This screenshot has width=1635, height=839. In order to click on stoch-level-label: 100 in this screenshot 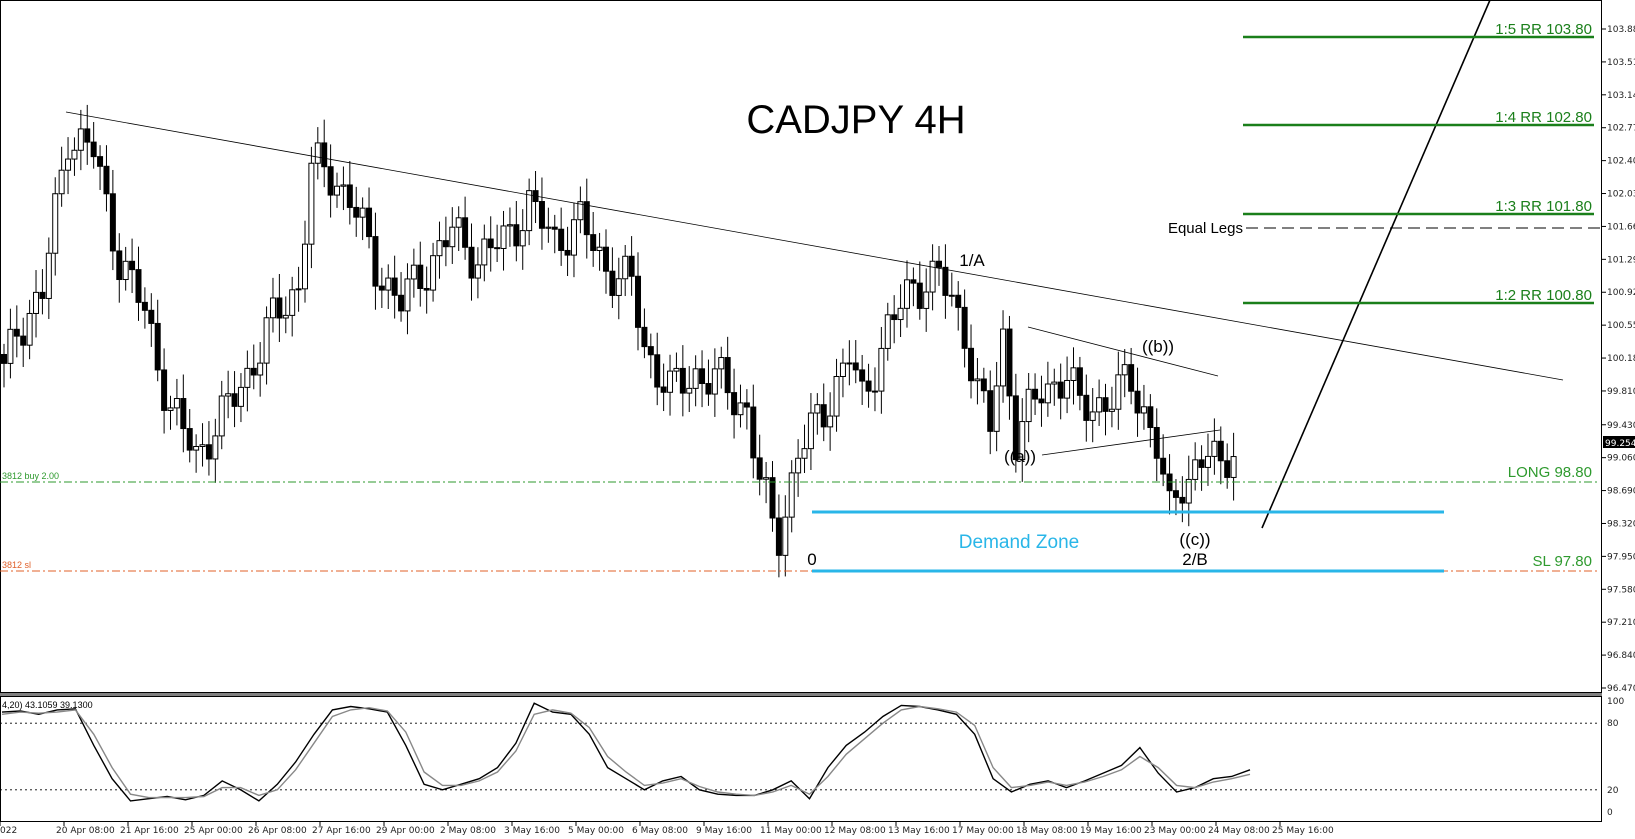, I will do `click(1615, 702)`.